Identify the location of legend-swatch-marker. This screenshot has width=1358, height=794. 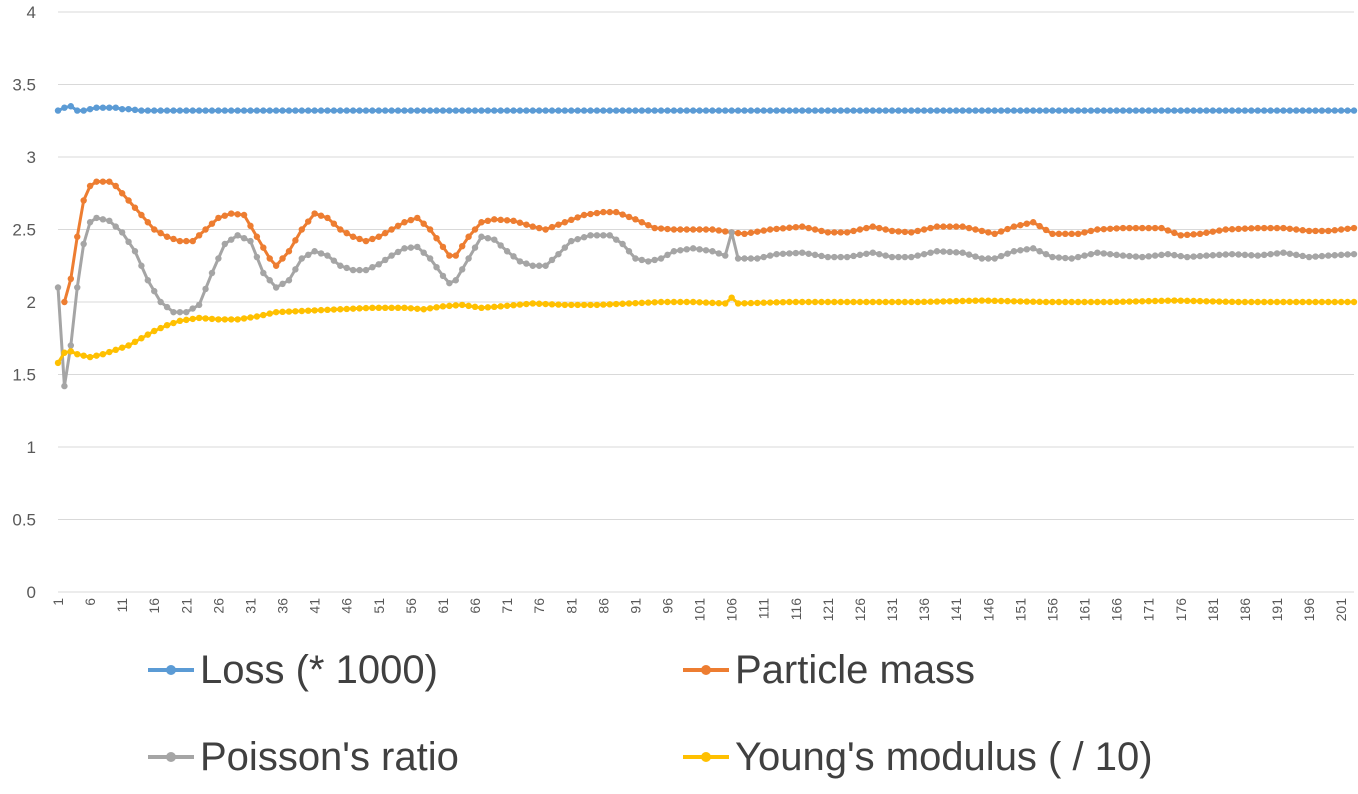
(171, 757).